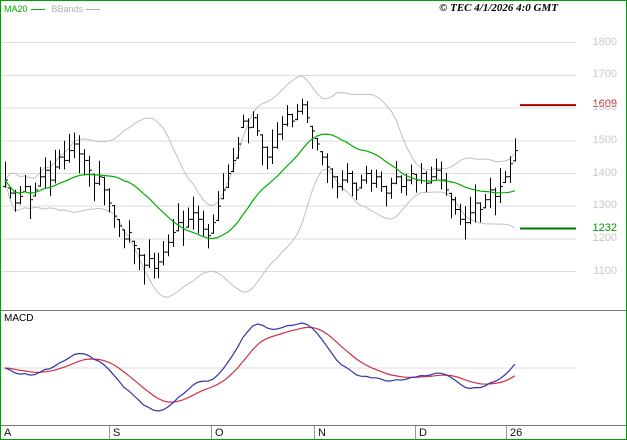 This screenshot has height=440, width=627. Describe the element at coordinates (117, 433) in the screenshot. I see `month-label: S` at that location.